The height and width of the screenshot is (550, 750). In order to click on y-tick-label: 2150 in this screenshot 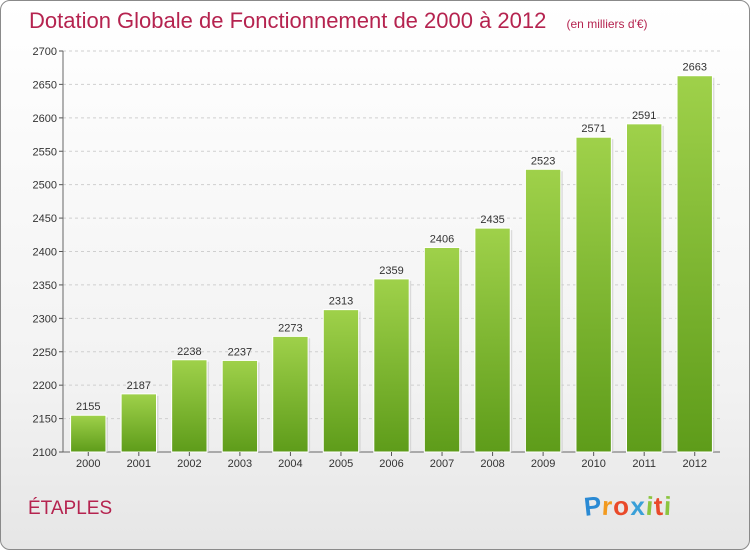, I will do `click(45, 420)`.